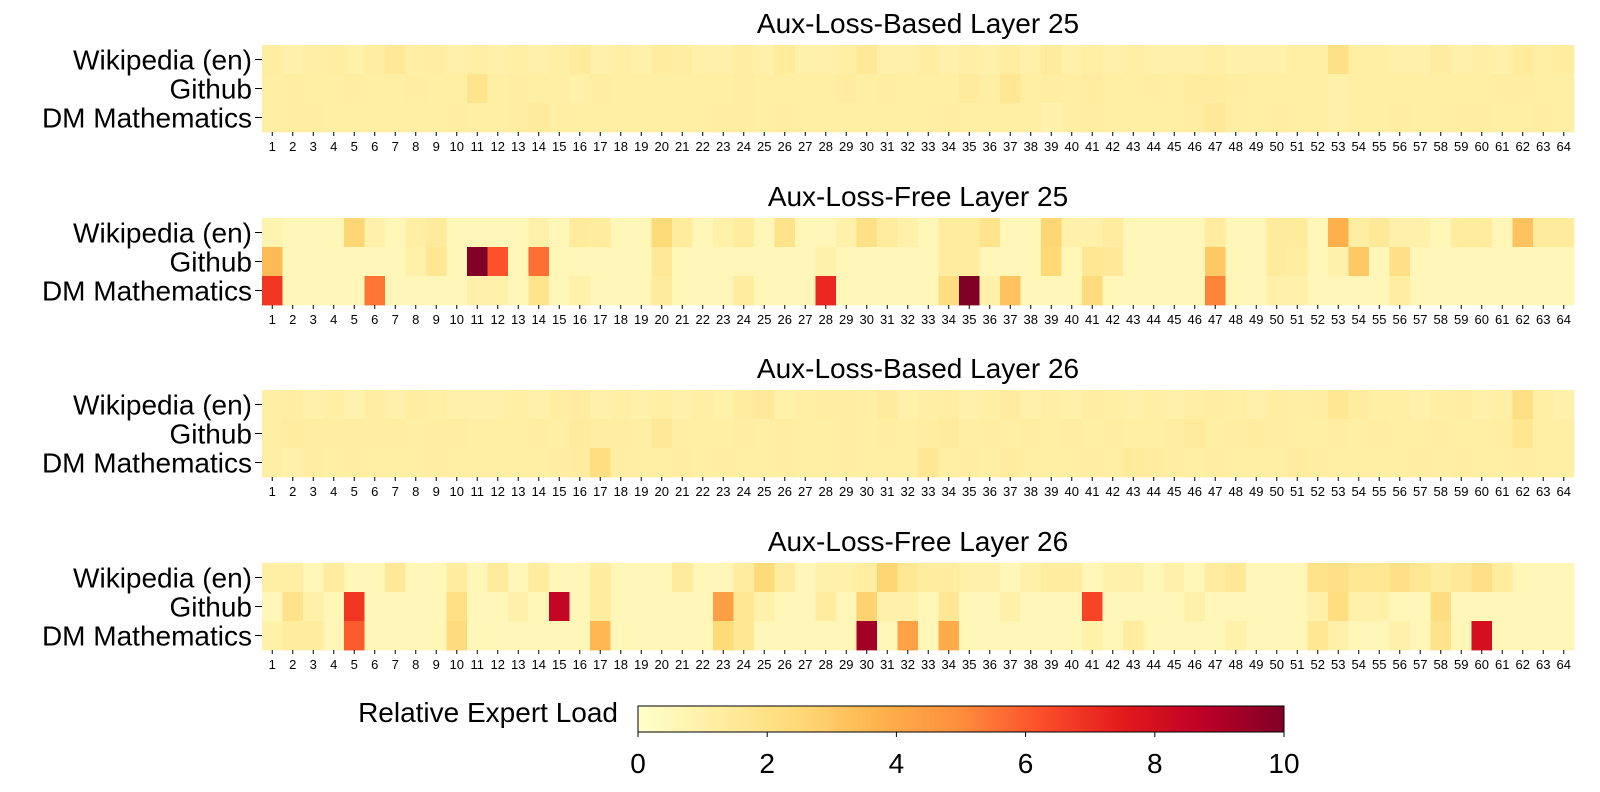 This screenshot has width=1600, height=792. What do you see at coordinates (1543, 664) in the screenshot?
I see `x-tick-label: 63` at bounding box center [1543, 664].